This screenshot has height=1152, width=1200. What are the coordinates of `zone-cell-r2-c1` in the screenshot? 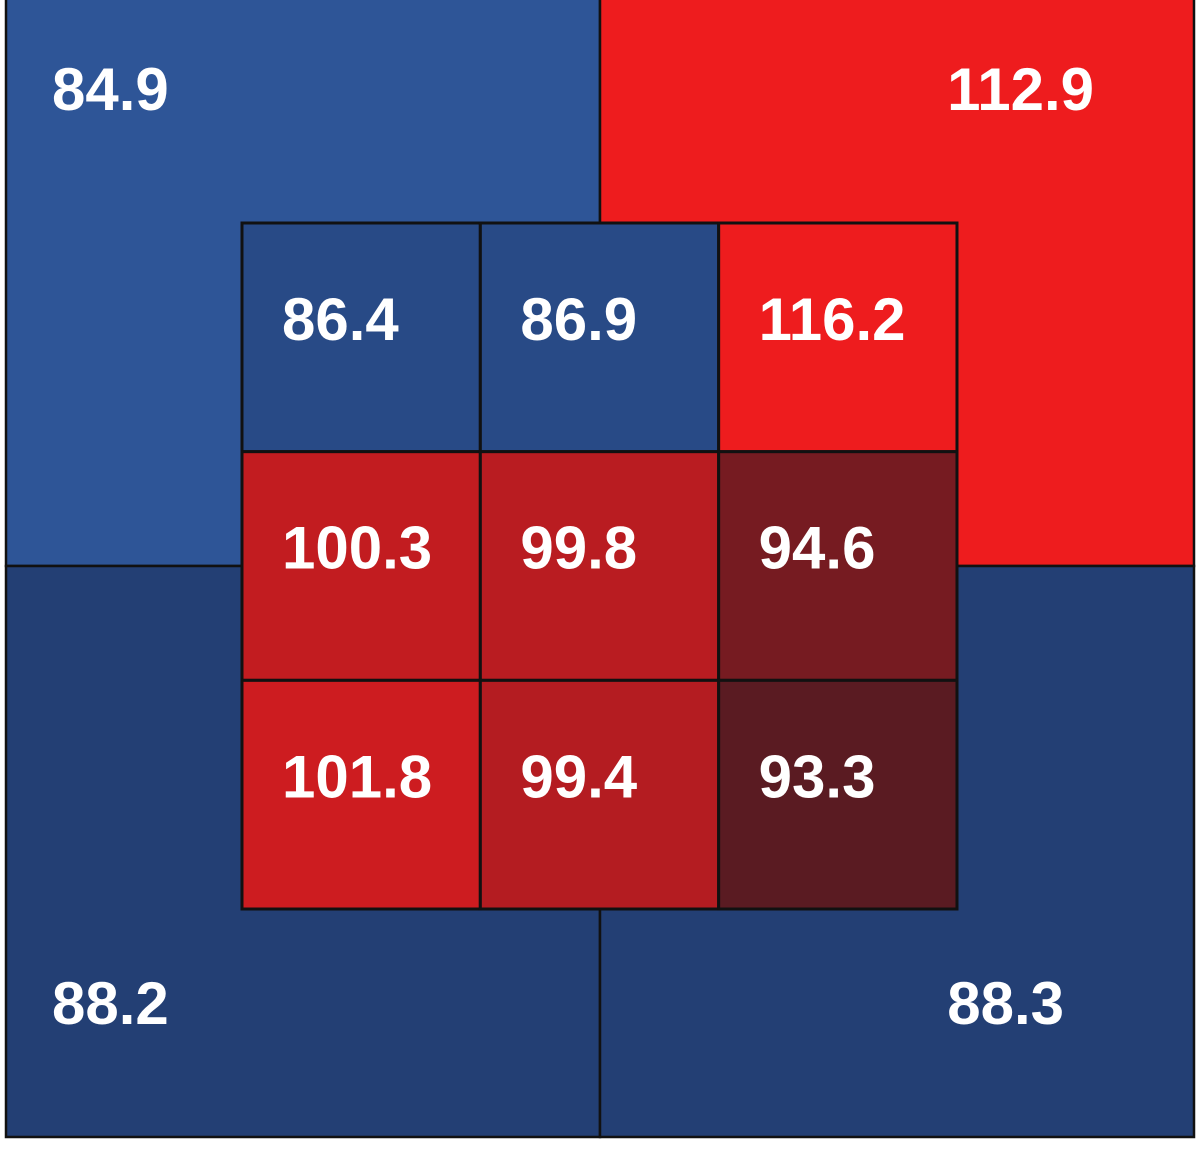 It's located at (361, 566).